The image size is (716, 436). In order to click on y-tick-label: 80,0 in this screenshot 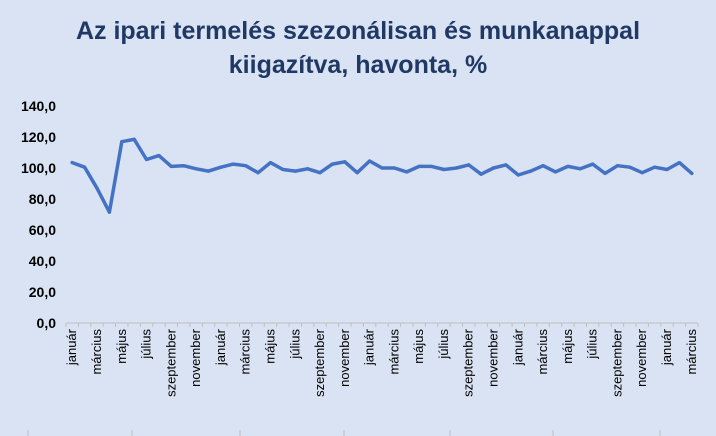, I will do `click(42, 199)`.